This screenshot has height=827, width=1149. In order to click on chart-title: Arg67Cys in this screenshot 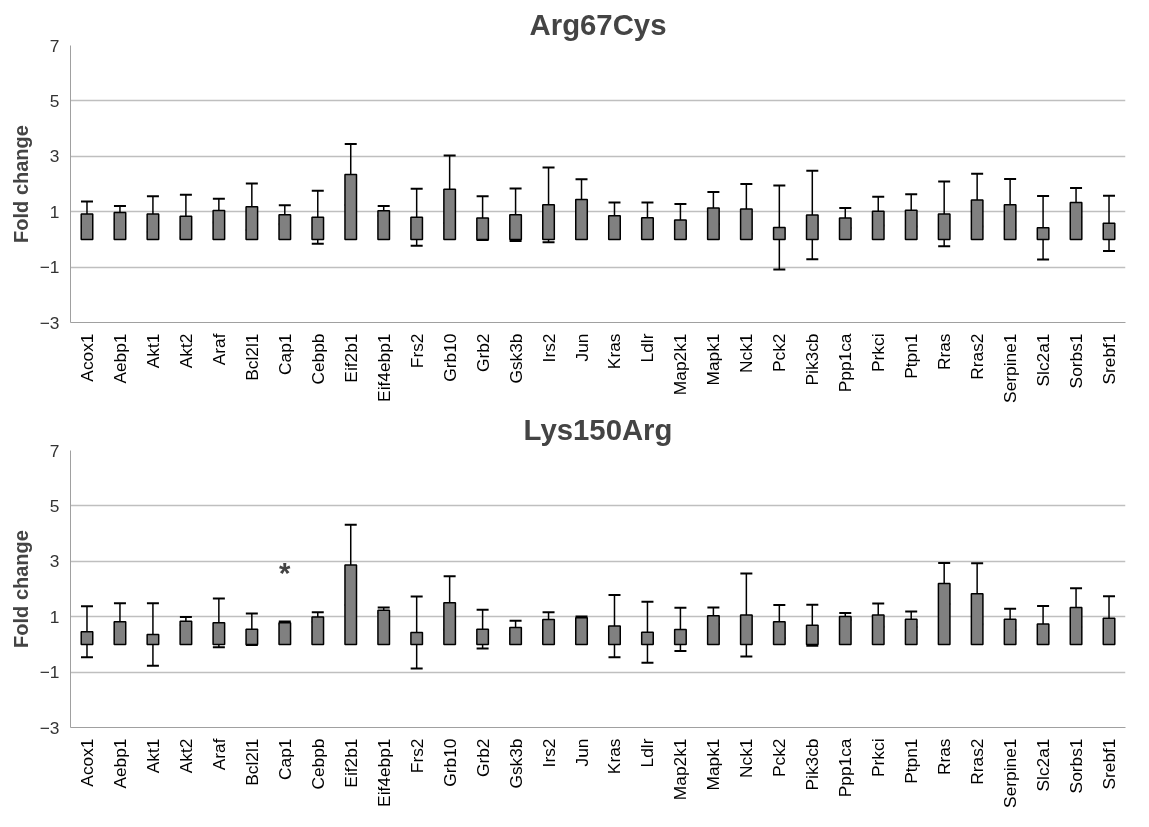, I will do `click(598, 24)`.